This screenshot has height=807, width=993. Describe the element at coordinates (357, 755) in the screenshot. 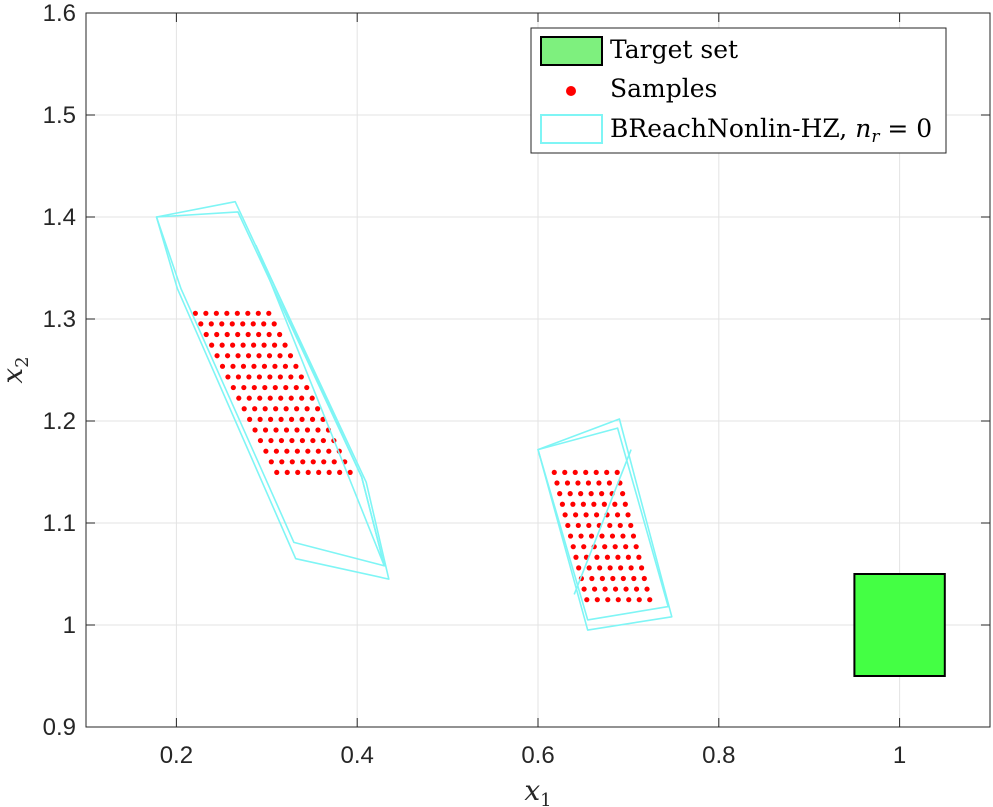

I see `x-tick-label: 0.4` at that location.